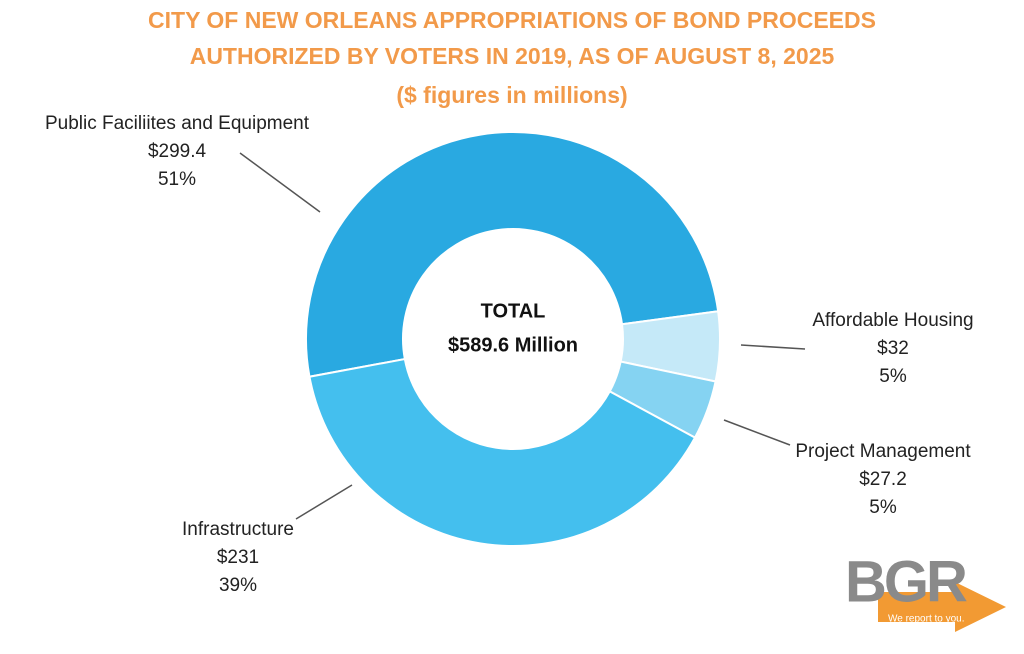 Image resolution: width=1024 pixels, height=654 pixels. Describe the element at coordinates (926, 619) in the screenshot. I see `logo-tagline: We report to you.` at that location.